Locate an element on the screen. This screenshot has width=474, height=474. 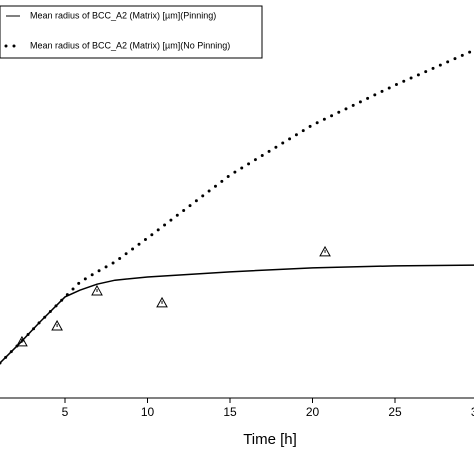
x-tick-label: 25 is located at coordinates (395, 412).